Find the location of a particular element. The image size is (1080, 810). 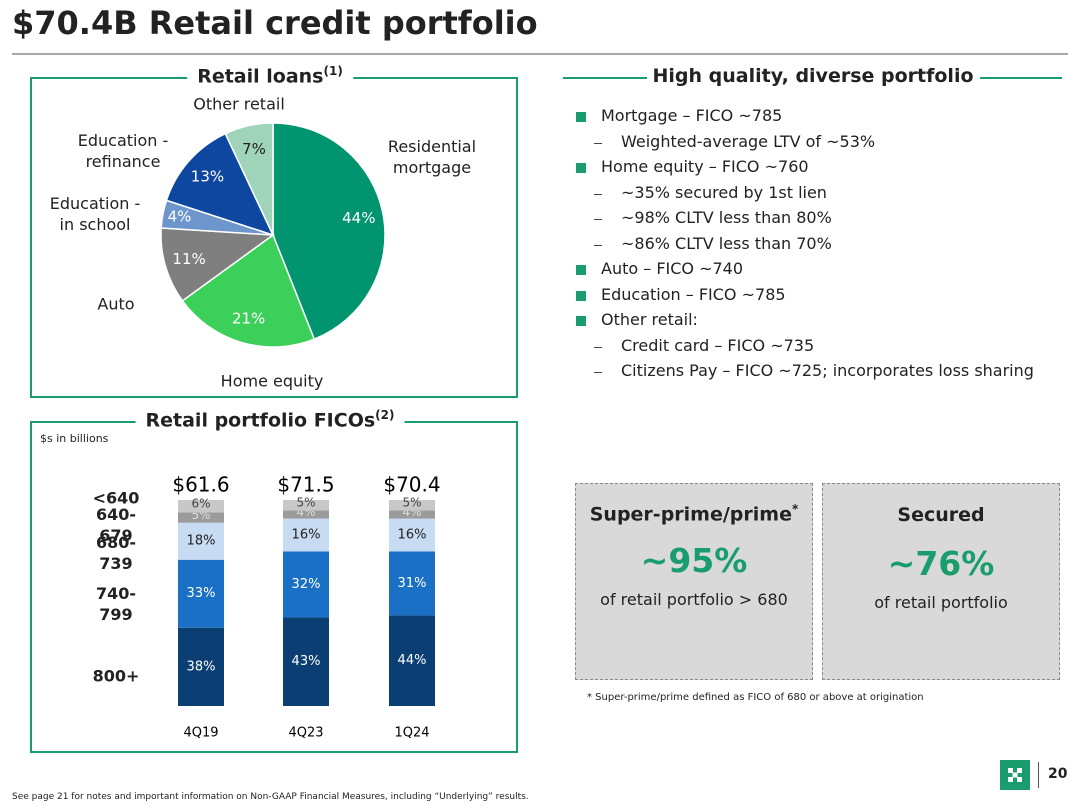

stat-box: Secured ~76% of retail portfolio is located at coordinates (941, 581).